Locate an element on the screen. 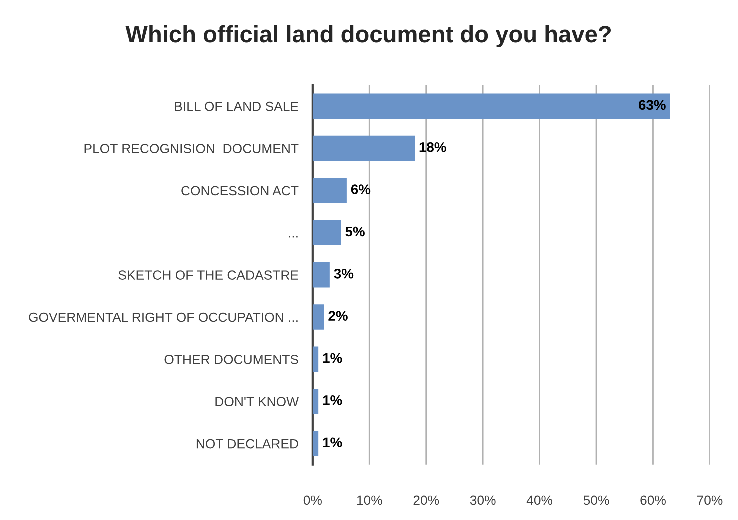  y-tick-label: PLOT RECOGNISION DOCUMENT is located at coordinates (191, 149).